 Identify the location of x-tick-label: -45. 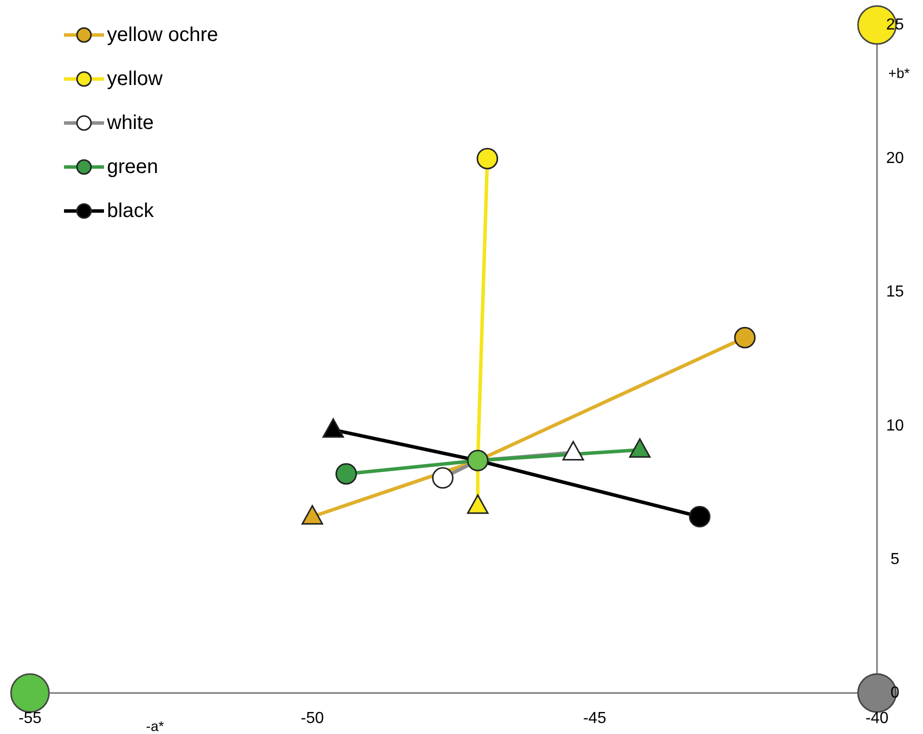
(594, 718).